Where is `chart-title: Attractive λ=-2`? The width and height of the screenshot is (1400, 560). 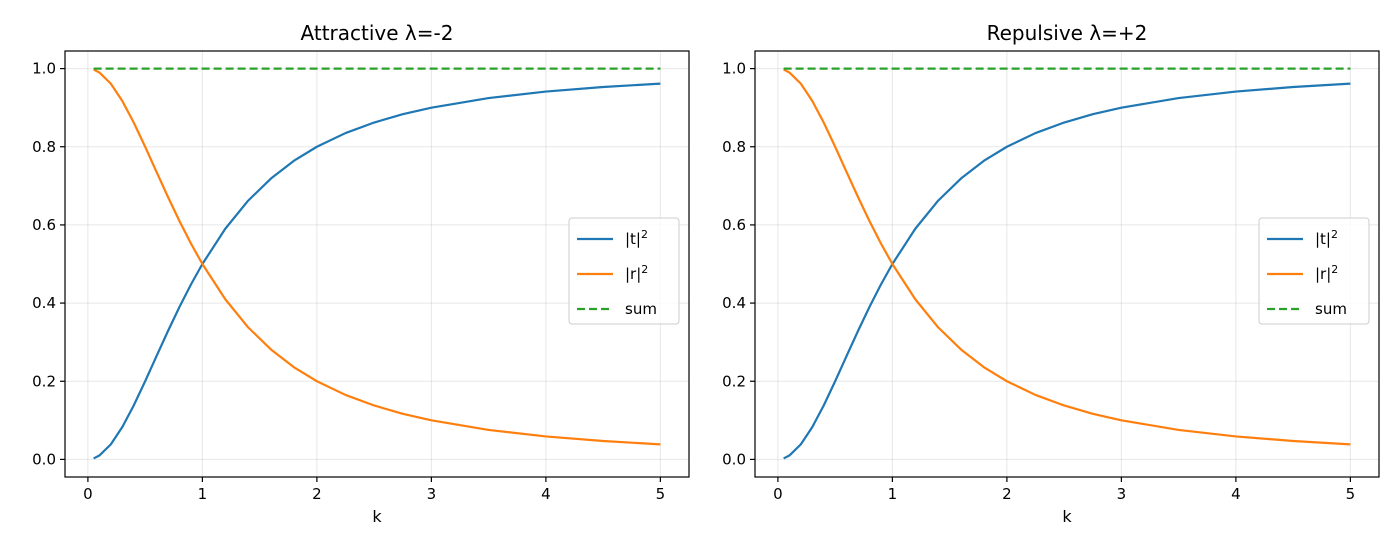
chart-title: Attractive λ=-2 is located at coordinates (377, 33).